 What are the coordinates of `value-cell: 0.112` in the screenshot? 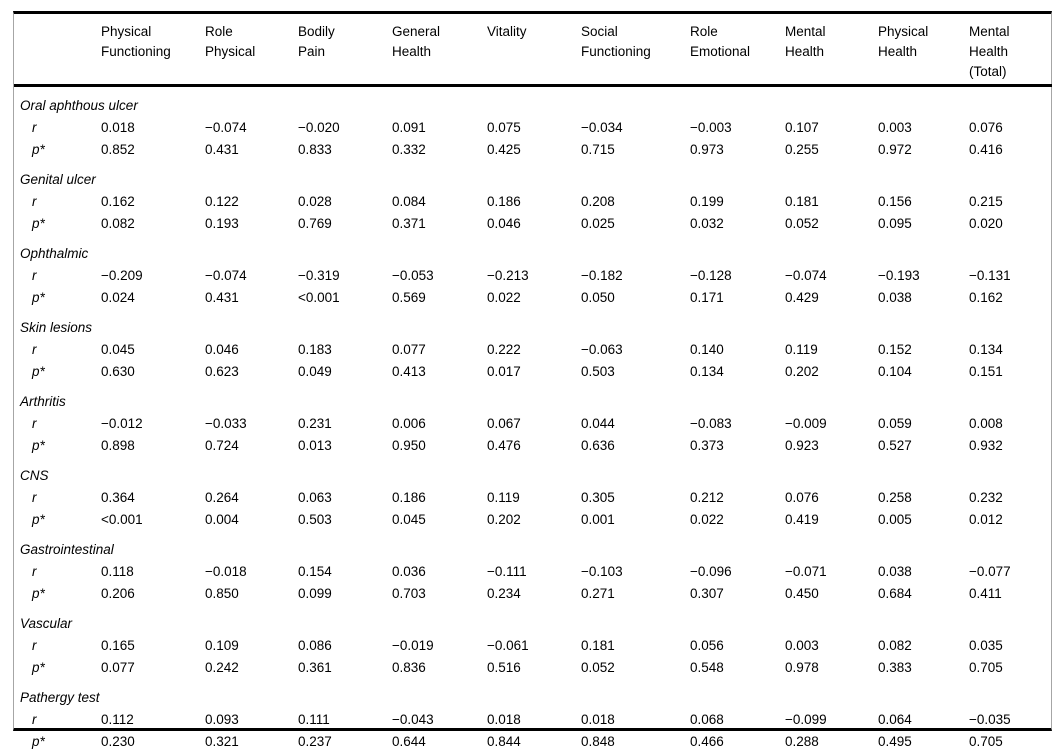 It's located at (117, 719).